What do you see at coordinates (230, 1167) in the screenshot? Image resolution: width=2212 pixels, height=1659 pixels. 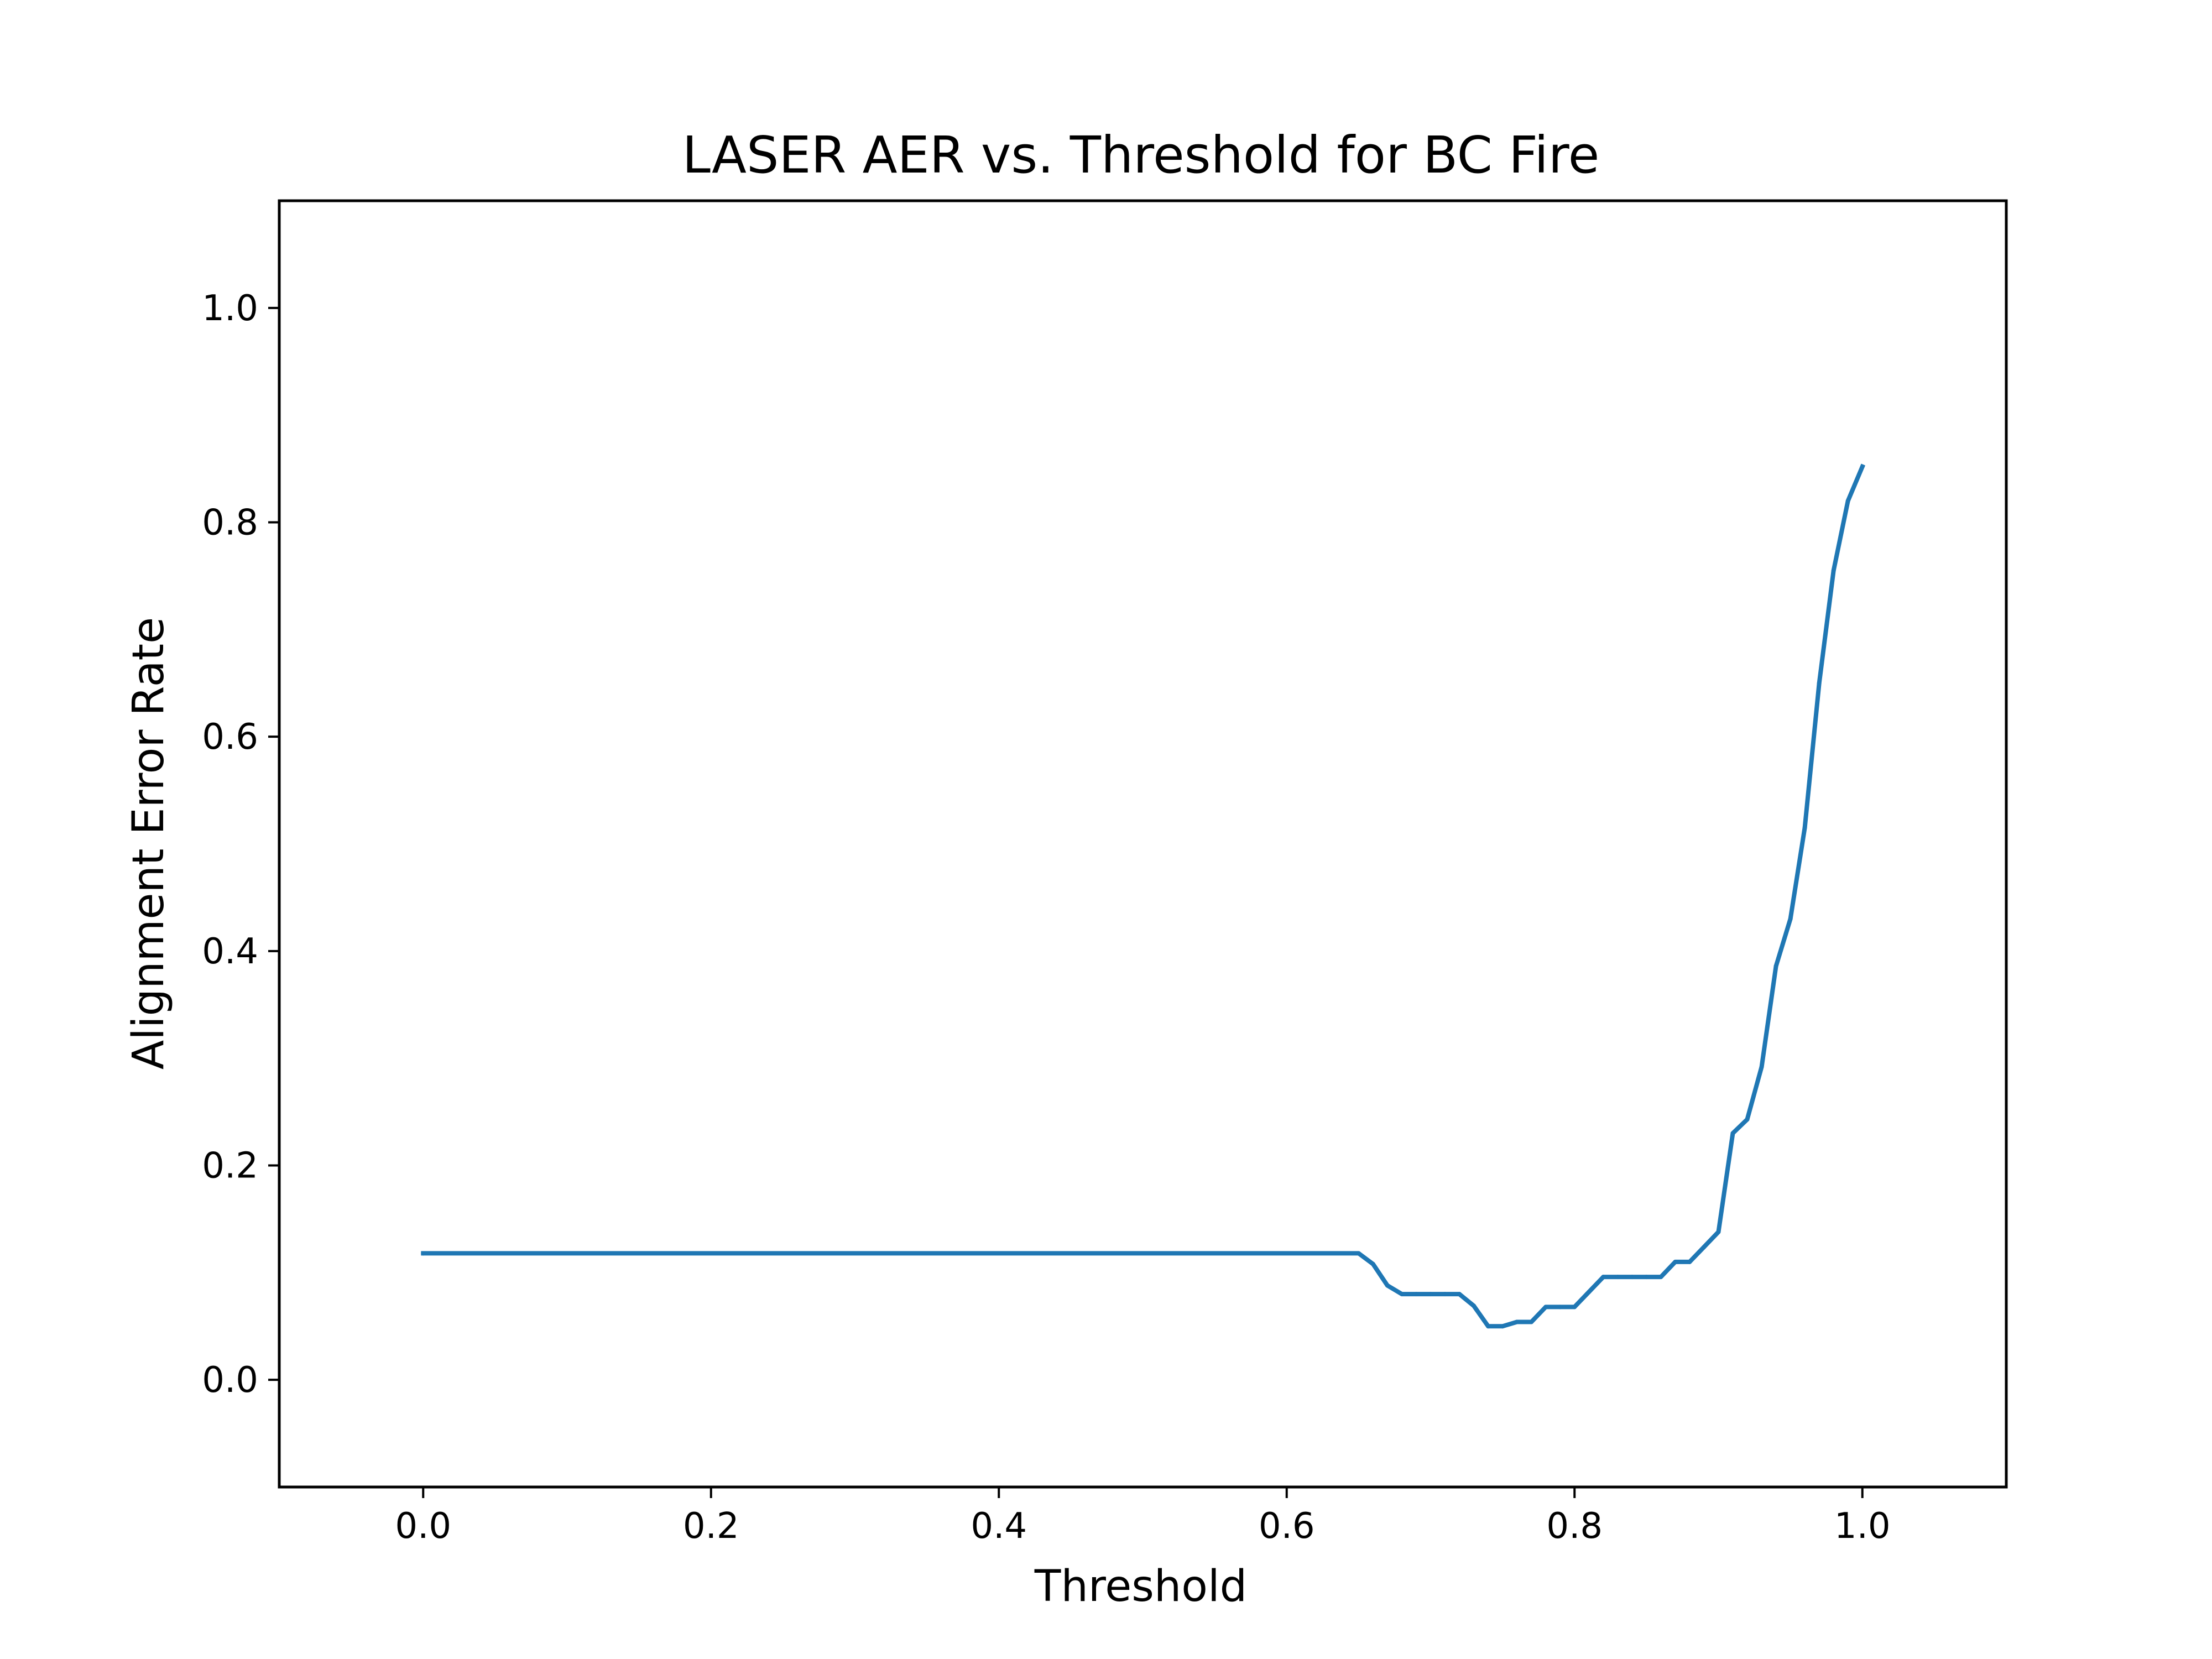 I see `y-tick-label: 0.2` at bounding box center [230, 1167].